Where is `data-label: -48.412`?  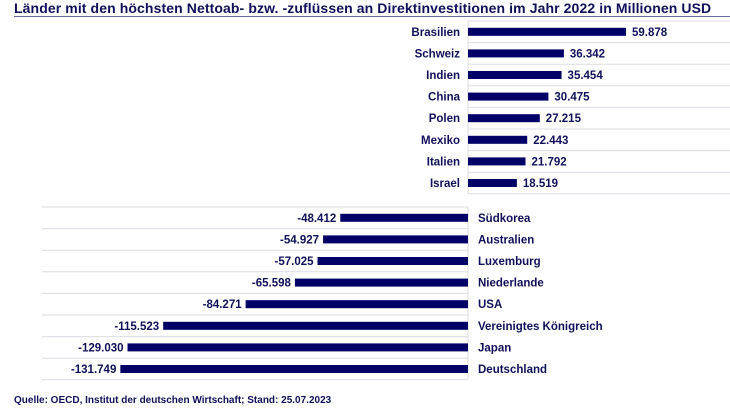 data-label: -48.412 is located at coordinates (316, 219).